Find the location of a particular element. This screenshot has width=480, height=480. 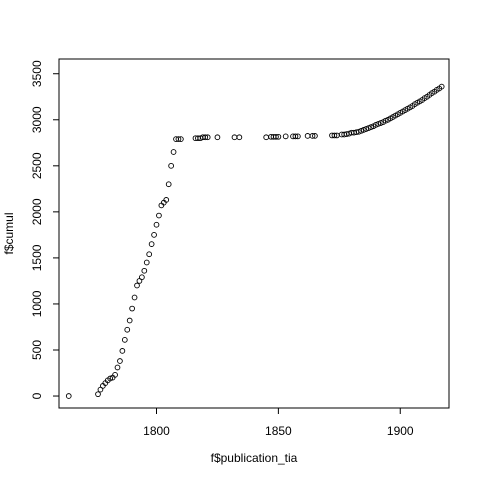

x-tick-label: 1900 is located at coordinates (400, 431).